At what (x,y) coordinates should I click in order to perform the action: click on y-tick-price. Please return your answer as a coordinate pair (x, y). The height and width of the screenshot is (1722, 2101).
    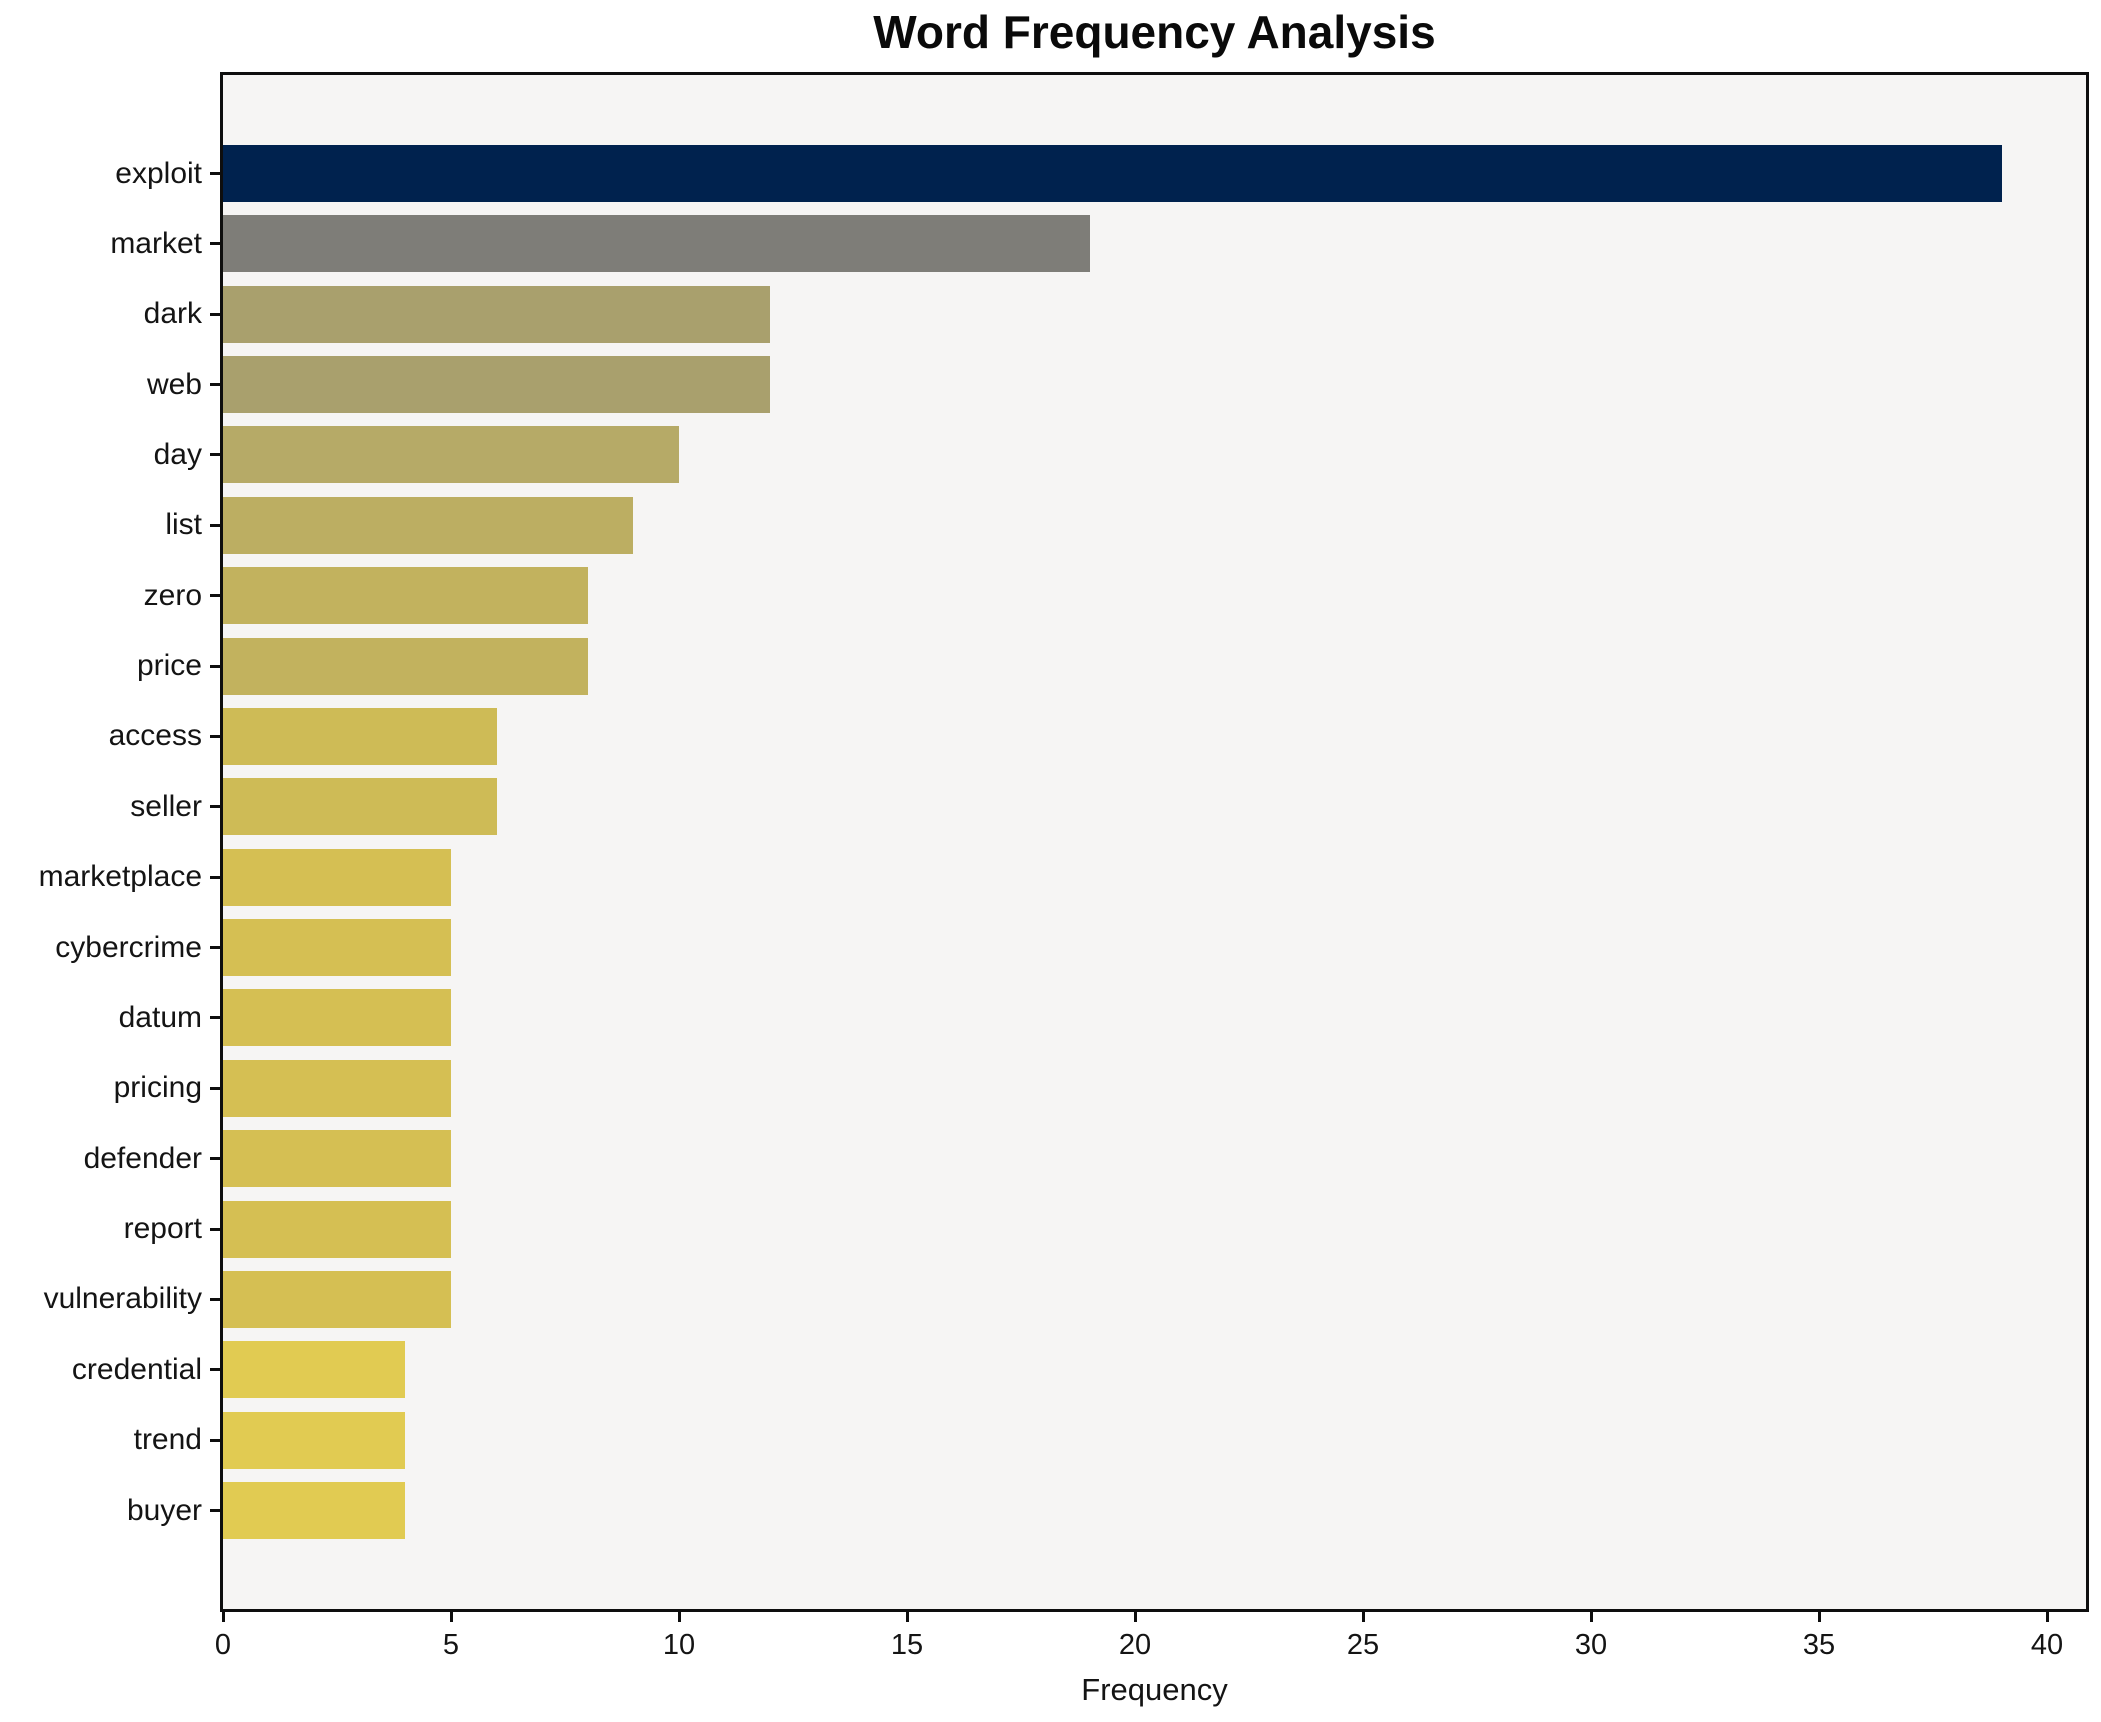
    Looking at the image, I should click on (215, 666).